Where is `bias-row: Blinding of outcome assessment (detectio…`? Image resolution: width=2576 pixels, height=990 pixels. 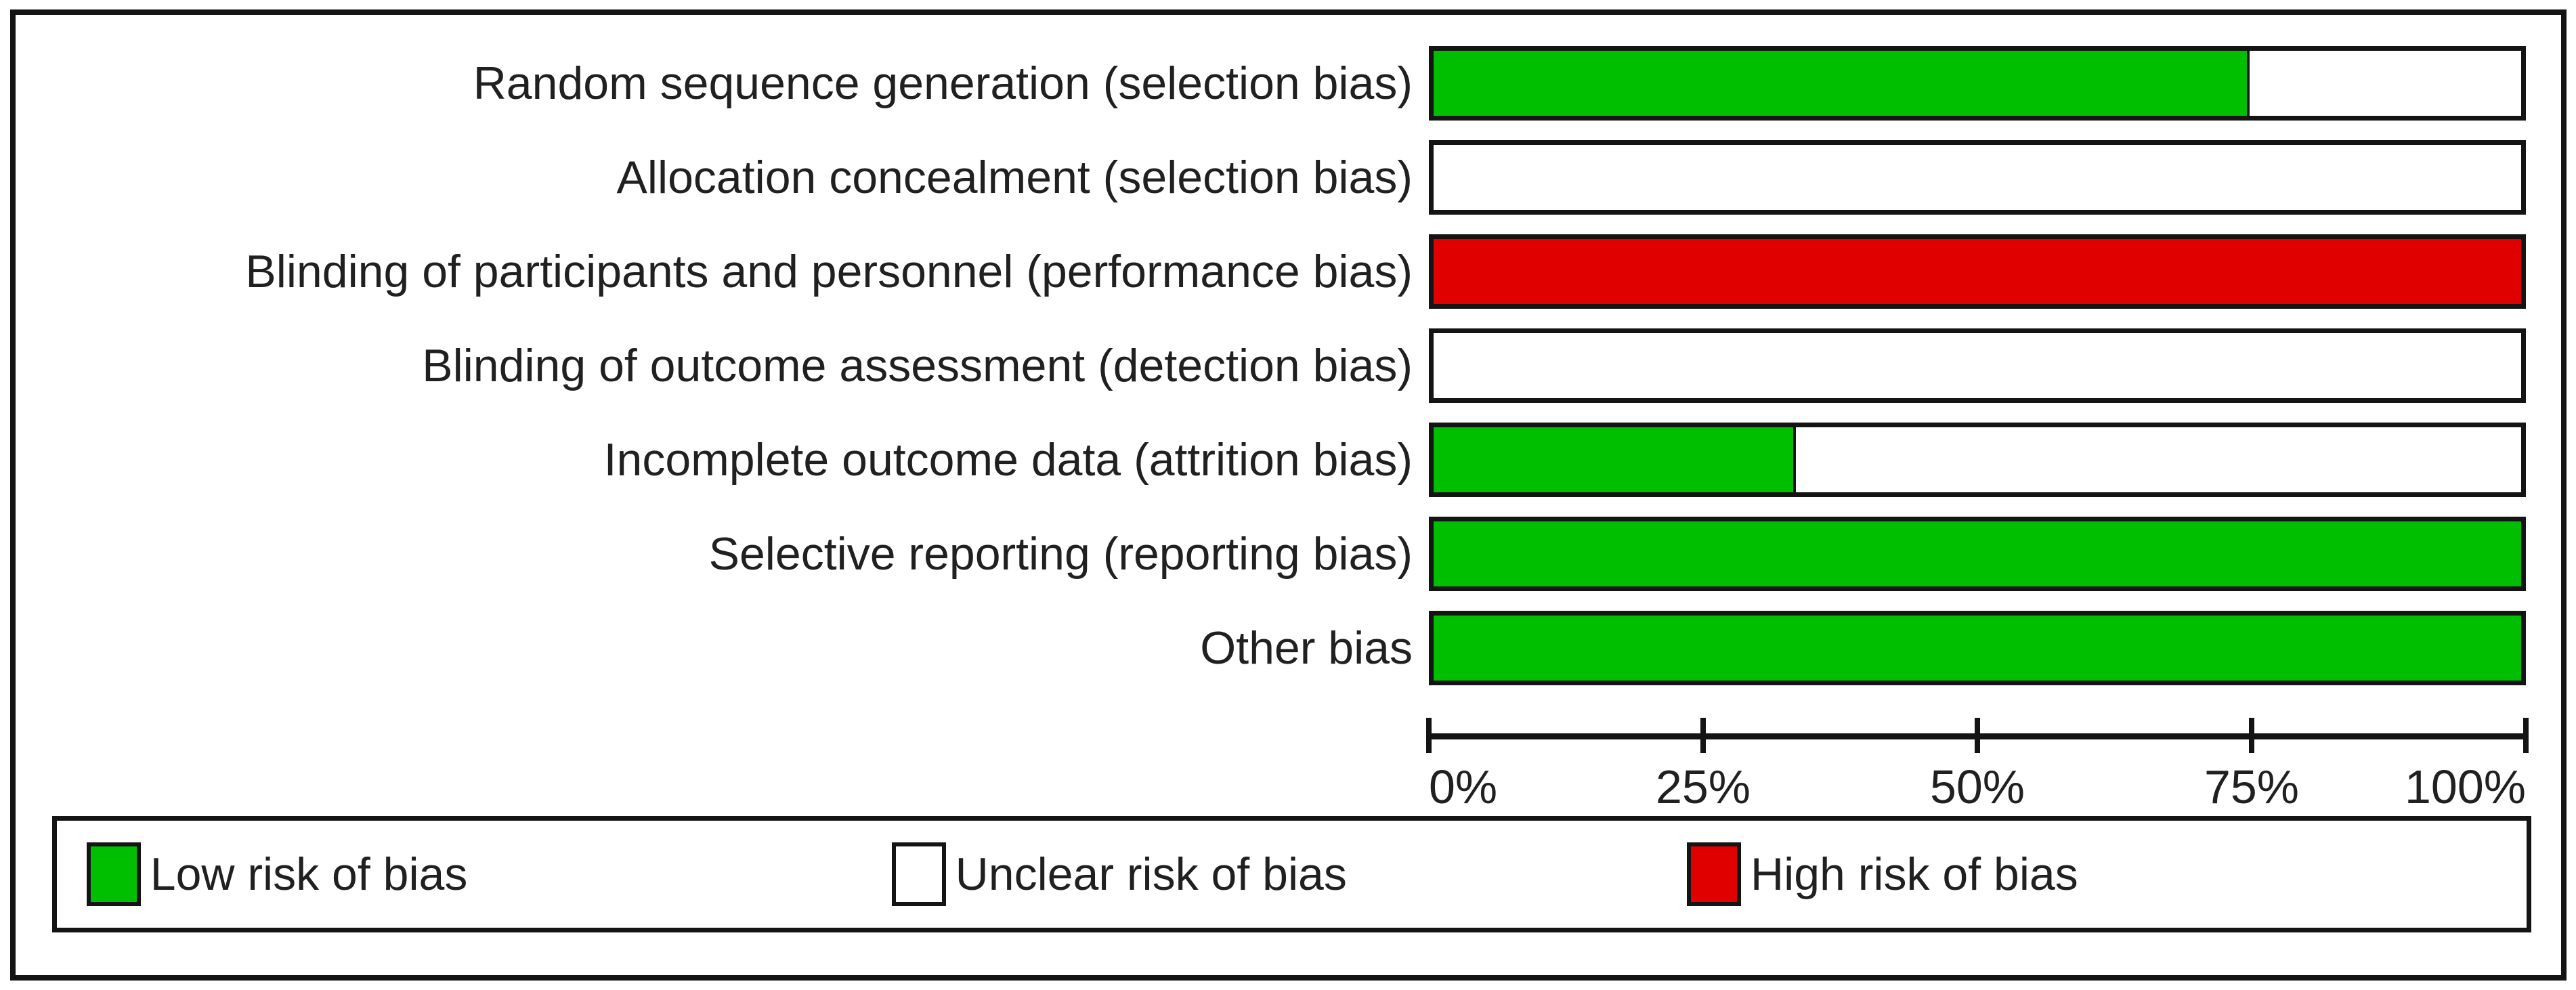
bias-row: Blinding of outcome assessment (detectio… is located at coordinates (1288, 365).